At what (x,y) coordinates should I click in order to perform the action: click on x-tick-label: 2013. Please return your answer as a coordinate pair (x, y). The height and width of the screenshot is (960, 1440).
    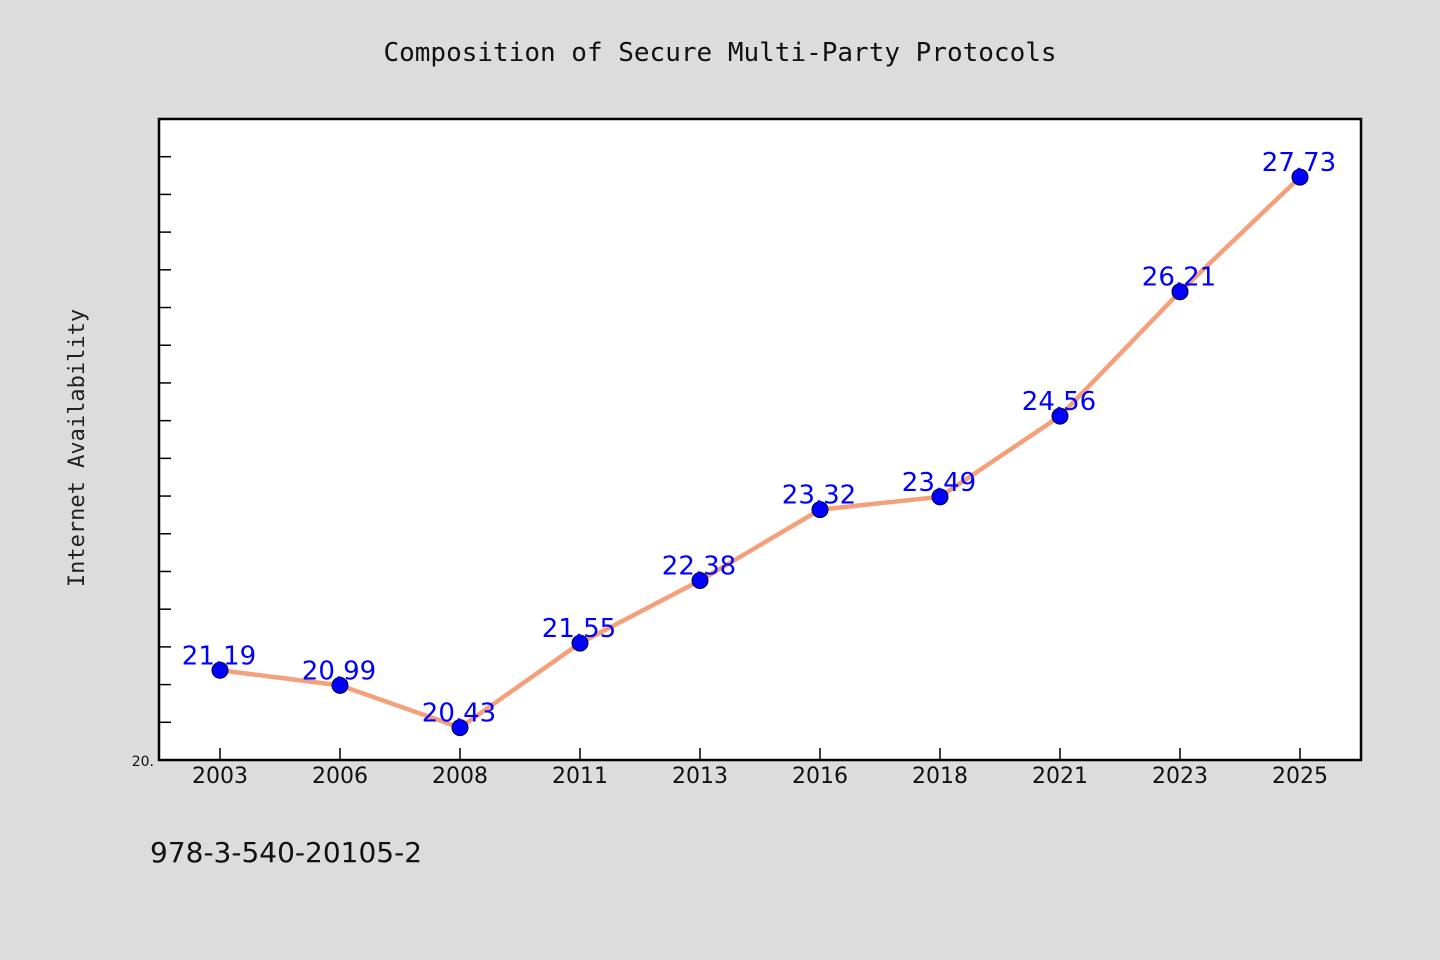
    Looking at the image, I should click on (700, 776).